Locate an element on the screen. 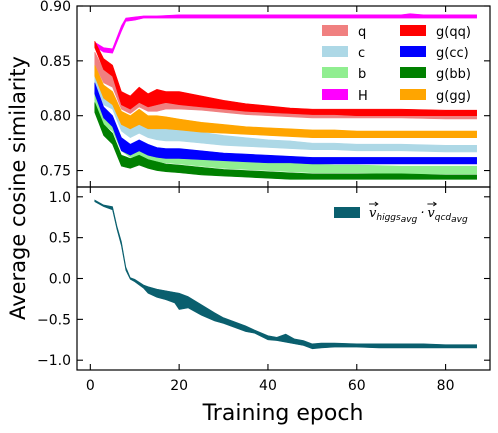 The height and width of the screenshot is (433, 498). bottom-ytick-label: −1.0 is located at coordinates (54, 361).